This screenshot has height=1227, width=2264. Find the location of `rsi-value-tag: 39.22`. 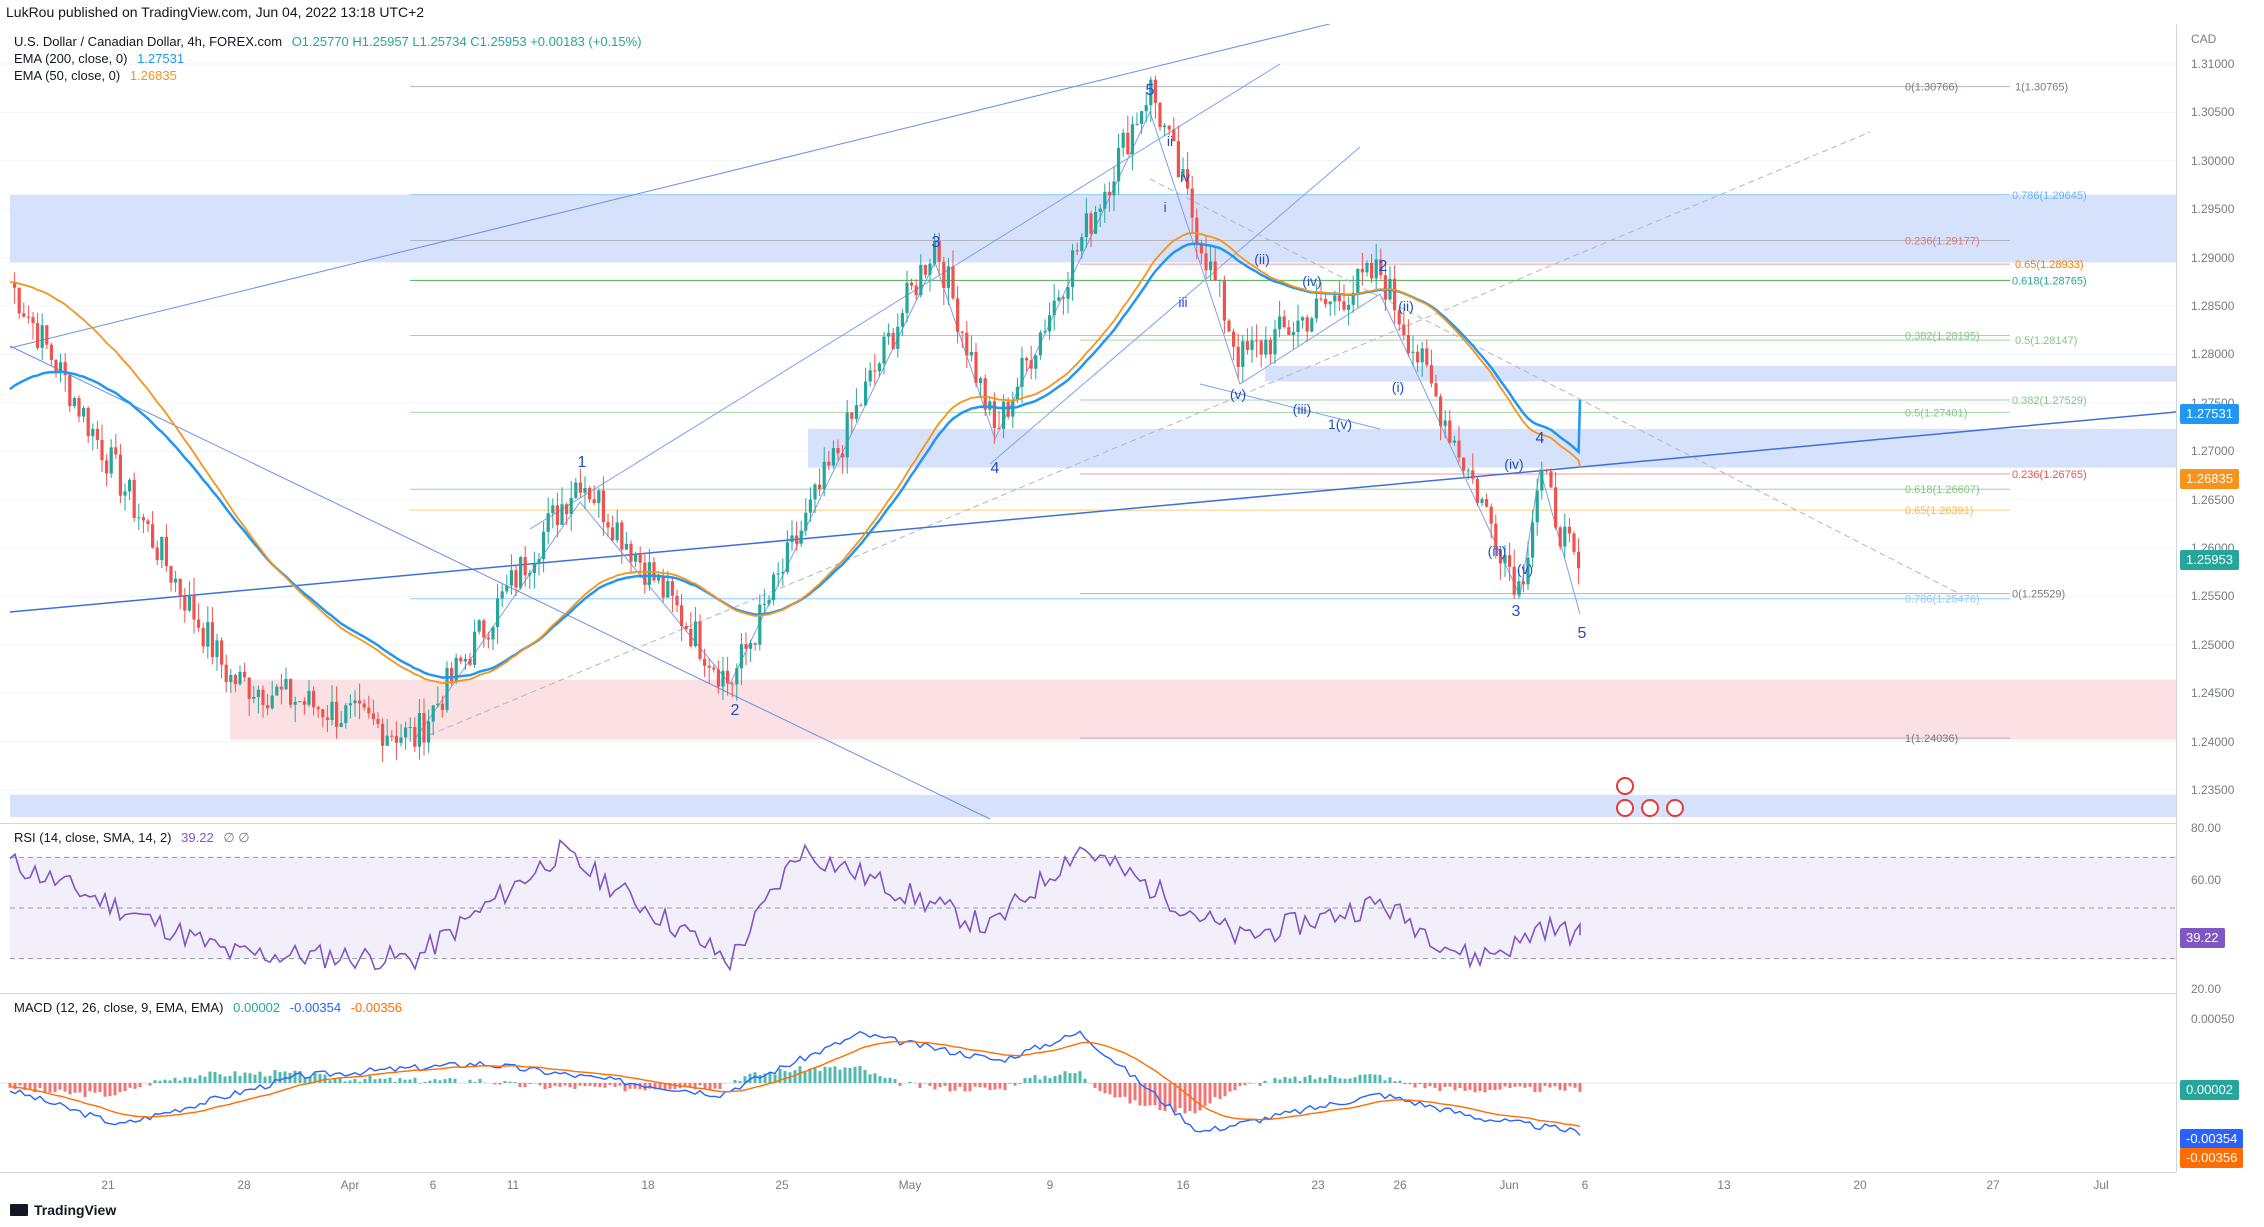

rsi-value-tag: 39.22 is located at coordinates (2202, 938).